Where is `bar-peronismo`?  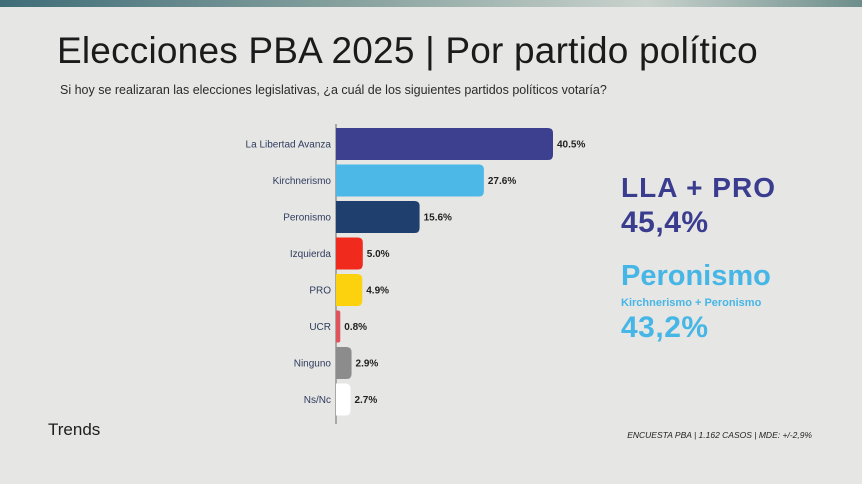 bar-peronismo is located at coordinates (378, 217).